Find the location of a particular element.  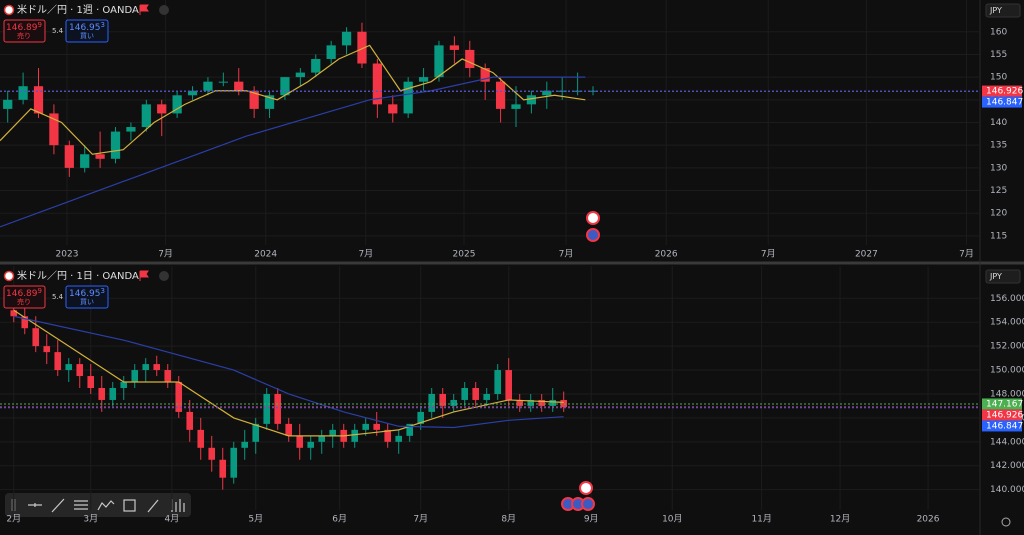

drawing-toolbar is located at coordinates (98, 505).